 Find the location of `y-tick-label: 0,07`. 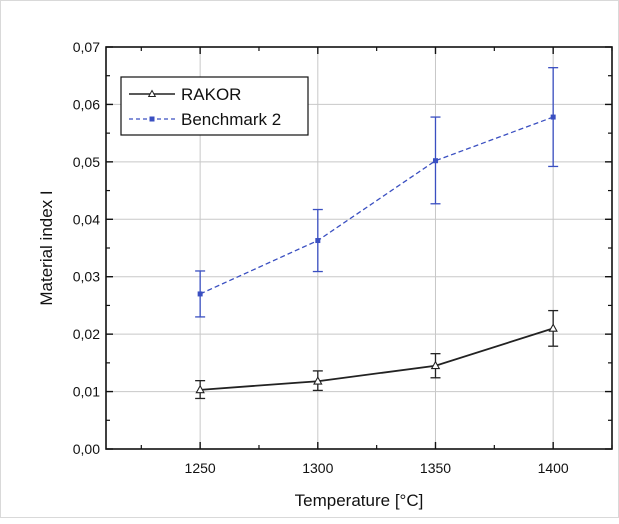

y-tick-label: 0,07 is located at coordinates (86, 47).